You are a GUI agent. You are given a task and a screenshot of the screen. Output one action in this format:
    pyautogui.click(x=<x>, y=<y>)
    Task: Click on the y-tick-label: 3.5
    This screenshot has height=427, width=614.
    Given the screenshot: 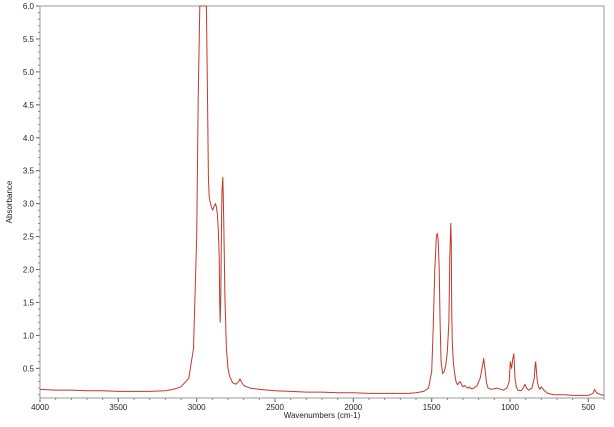 What is the action you would take?
    pyautogui.click(x=29, y=171)
    